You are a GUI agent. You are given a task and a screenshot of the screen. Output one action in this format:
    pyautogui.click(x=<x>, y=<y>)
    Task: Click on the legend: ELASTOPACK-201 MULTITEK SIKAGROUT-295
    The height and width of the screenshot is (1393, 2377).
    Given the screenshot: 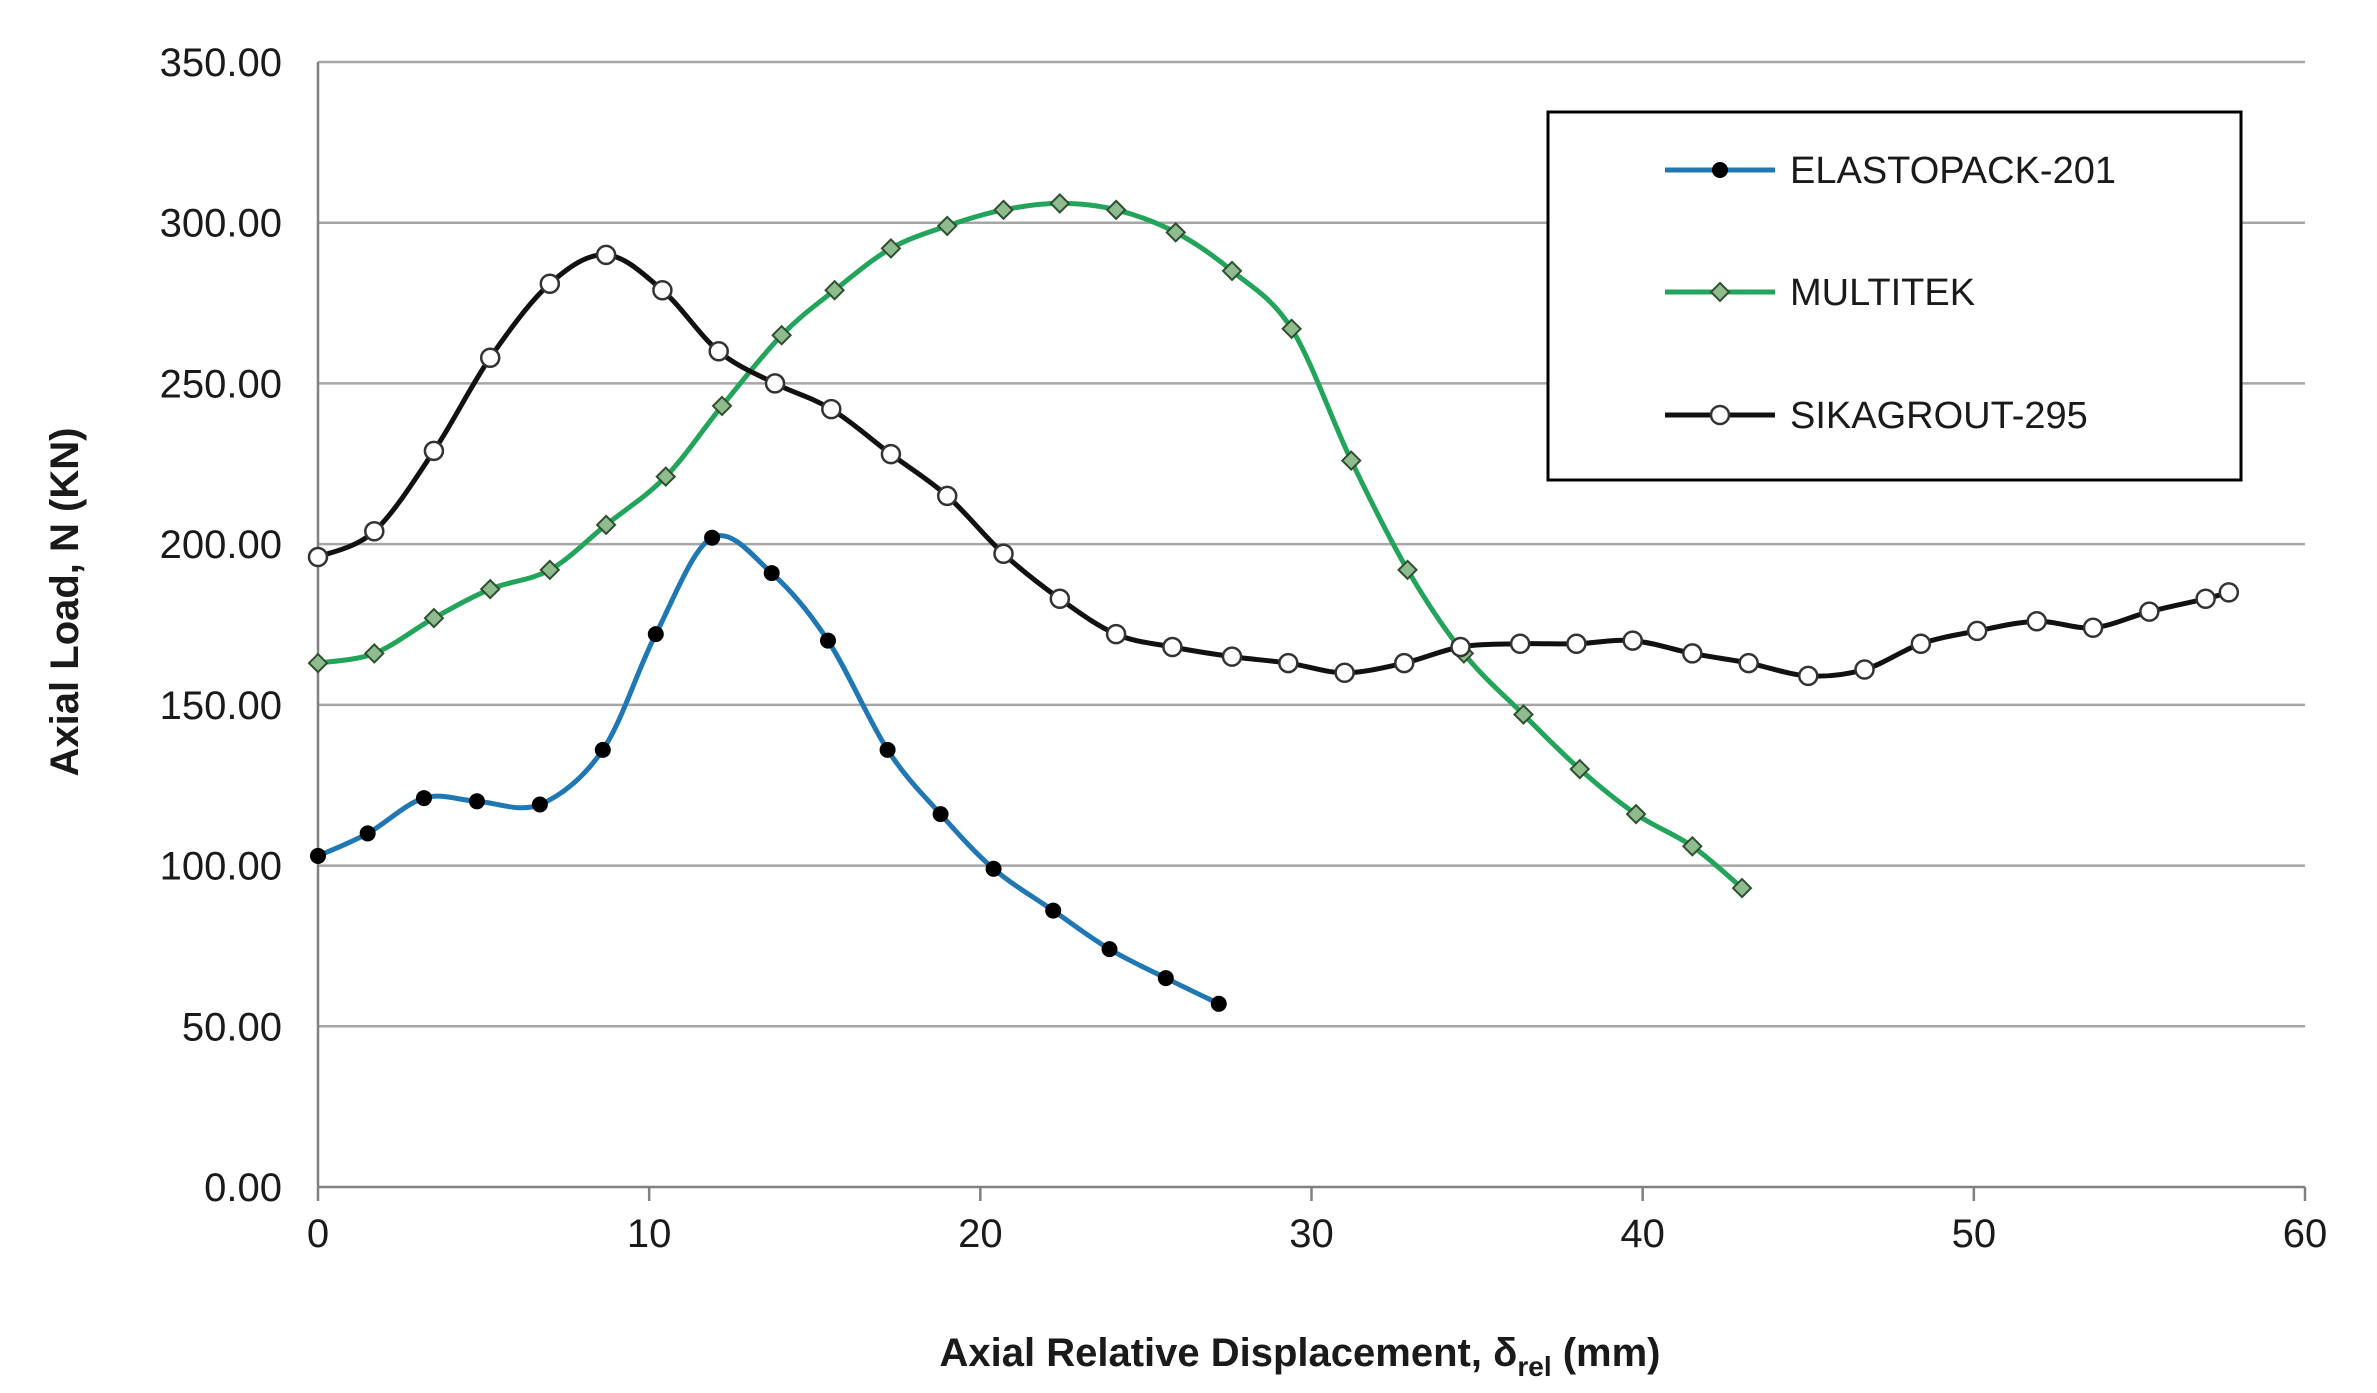 What is the action you would take?
    pyautogui.click(x=1894, y=296)
    